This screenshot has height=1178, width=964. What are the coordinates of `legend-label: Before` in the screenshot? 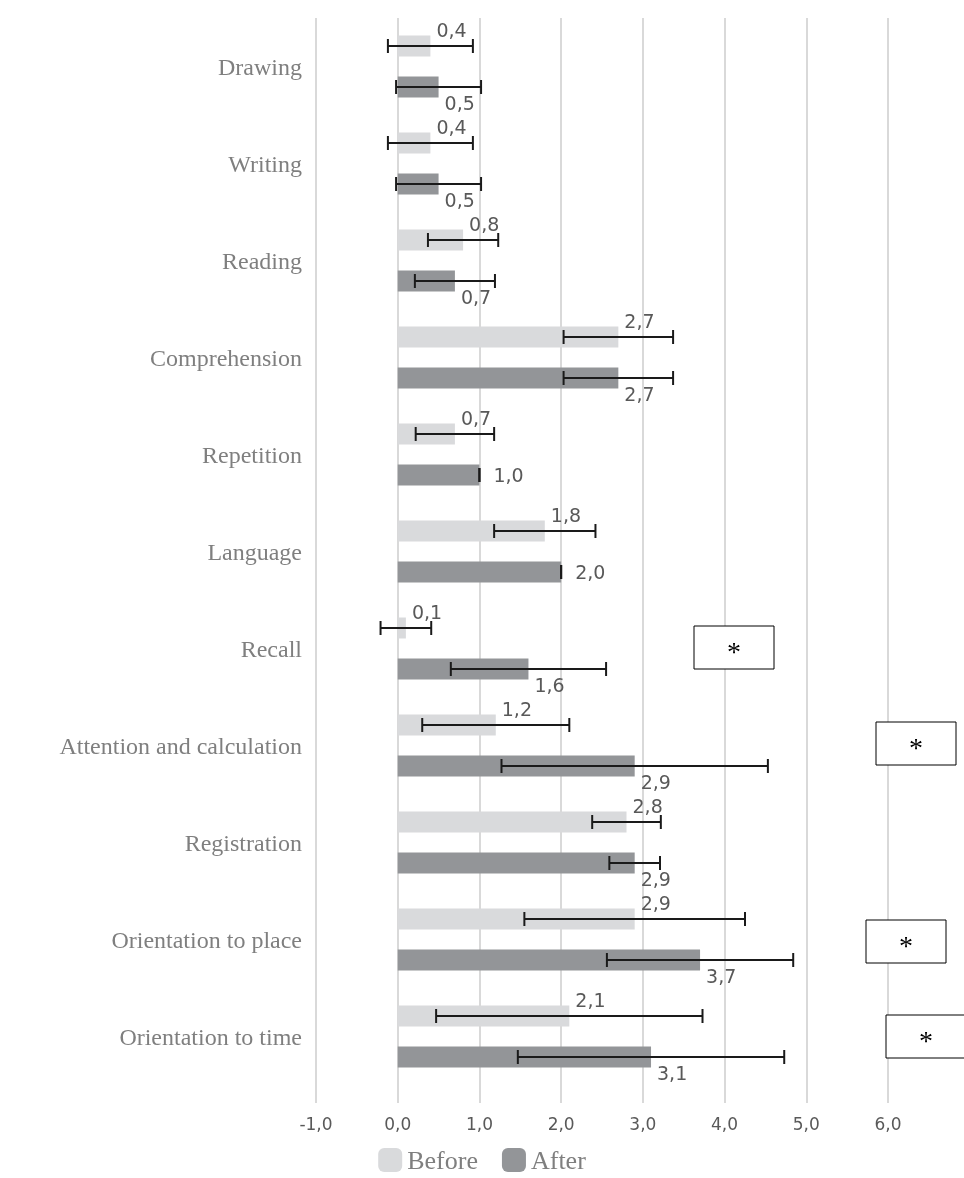 It's located at (442, 1160).